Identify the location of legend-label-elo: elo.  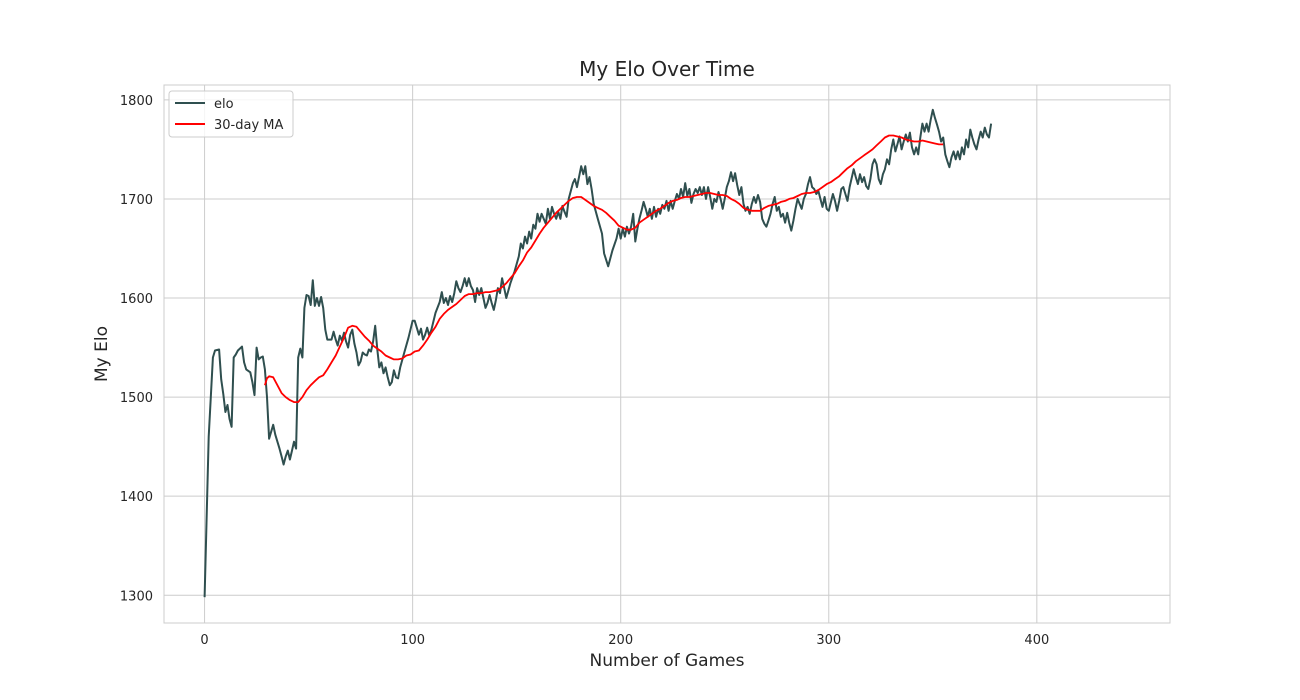
(224, 104).